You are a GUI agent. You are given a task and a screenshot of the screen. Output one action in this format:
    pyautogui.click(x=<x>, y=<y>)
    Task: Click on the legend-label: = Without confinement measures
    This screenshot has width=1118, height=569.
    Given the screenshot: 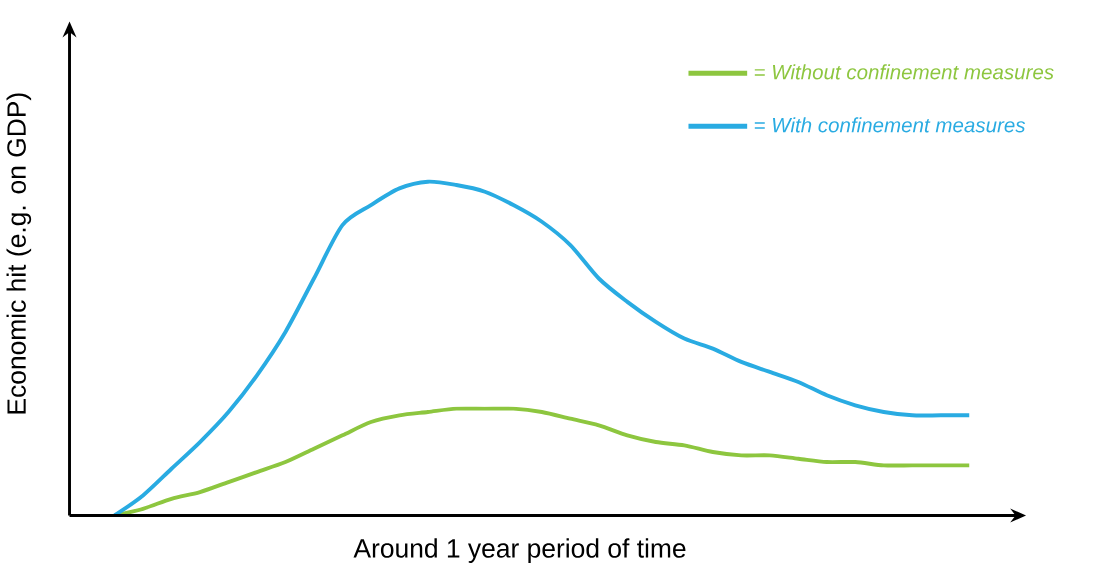 What is the action you would take?
    pyautogui.click(x=904, y=72)
    